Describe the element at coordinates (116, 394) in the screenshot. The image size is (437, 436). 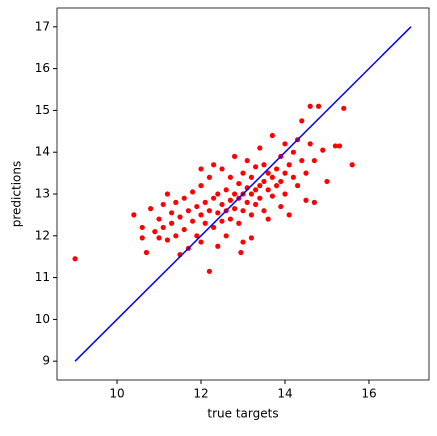
I see `x-tick-label: 10` at that location.